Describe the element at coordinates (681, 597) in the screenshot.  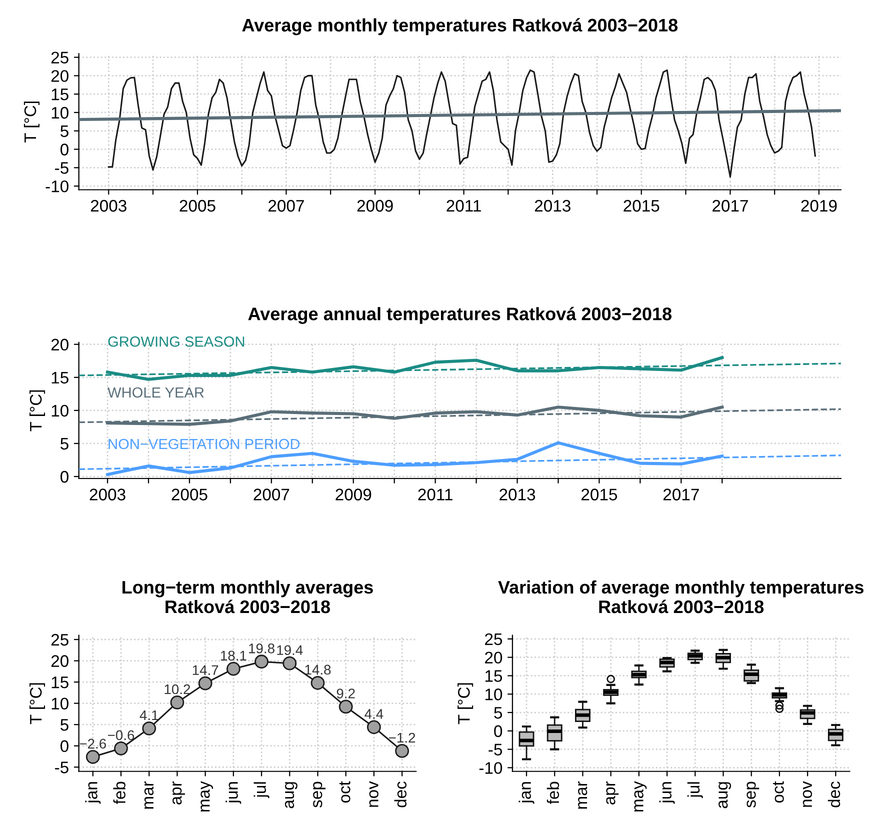
I see `chart-title: Variation of average monthly temperatures Ratková 2003−2018` at that location.